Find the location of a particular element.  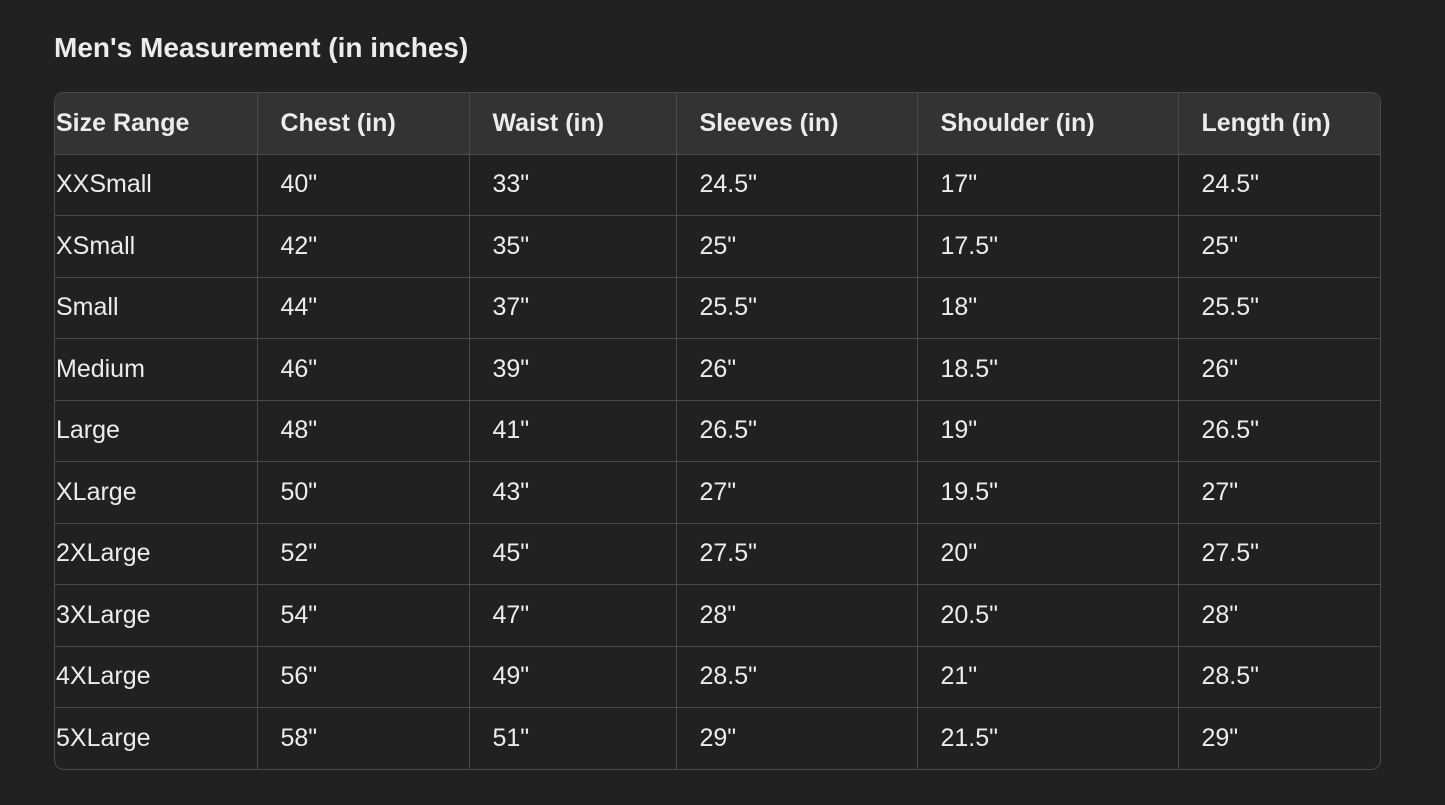

measurement-cell: 43" is located at coordinates (573, 492).